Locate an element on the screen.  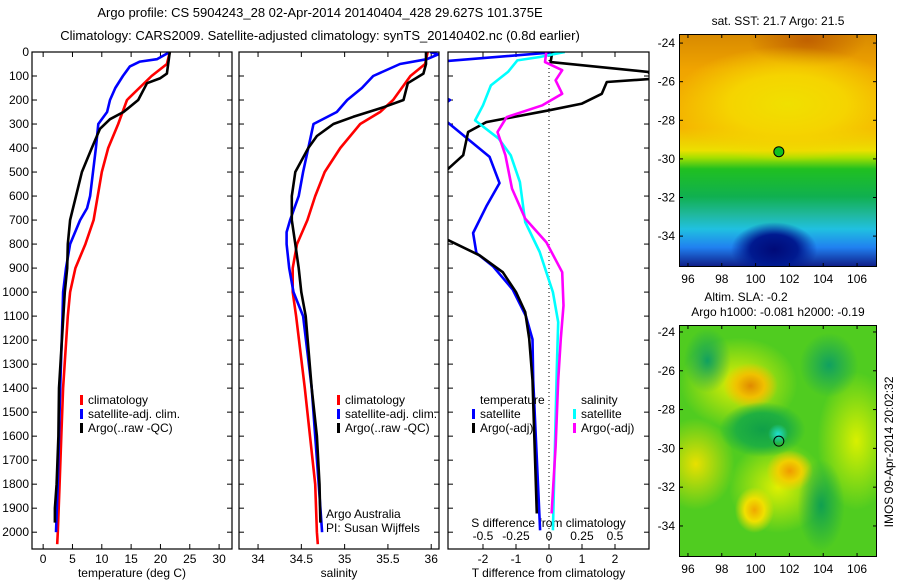
legend-item-sal-satellite: satellite is located at coordinates (603, 414).